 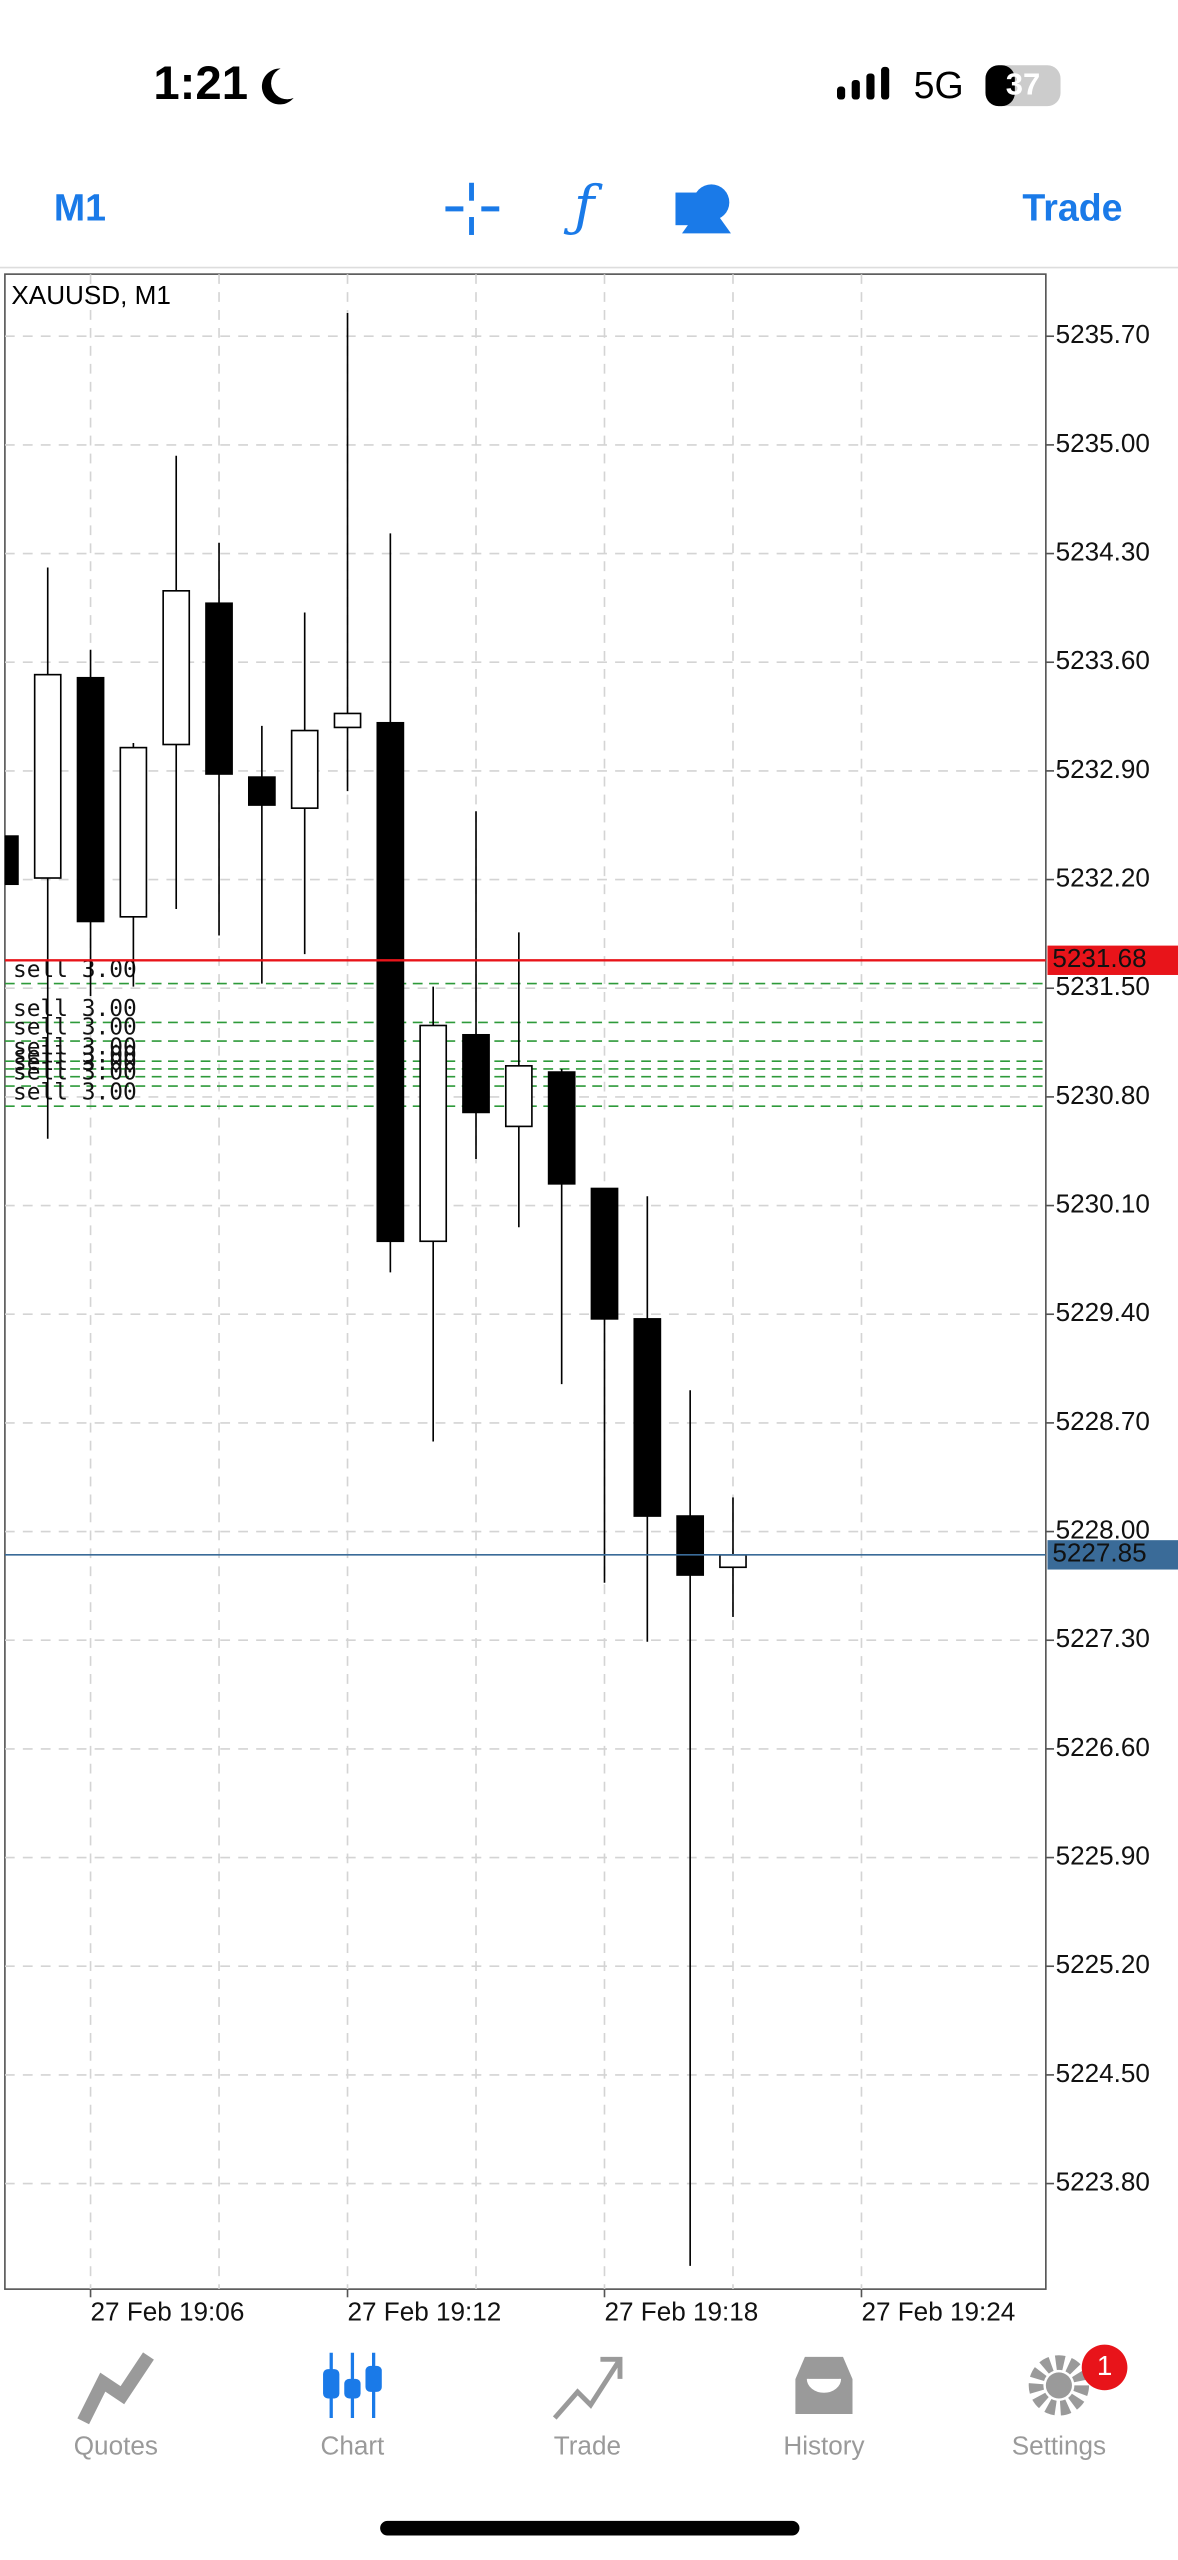 What do you see at coordinates (823, 2445) in the screenshot?
I see `tab-label: History` at bounding box center [823, 2445].